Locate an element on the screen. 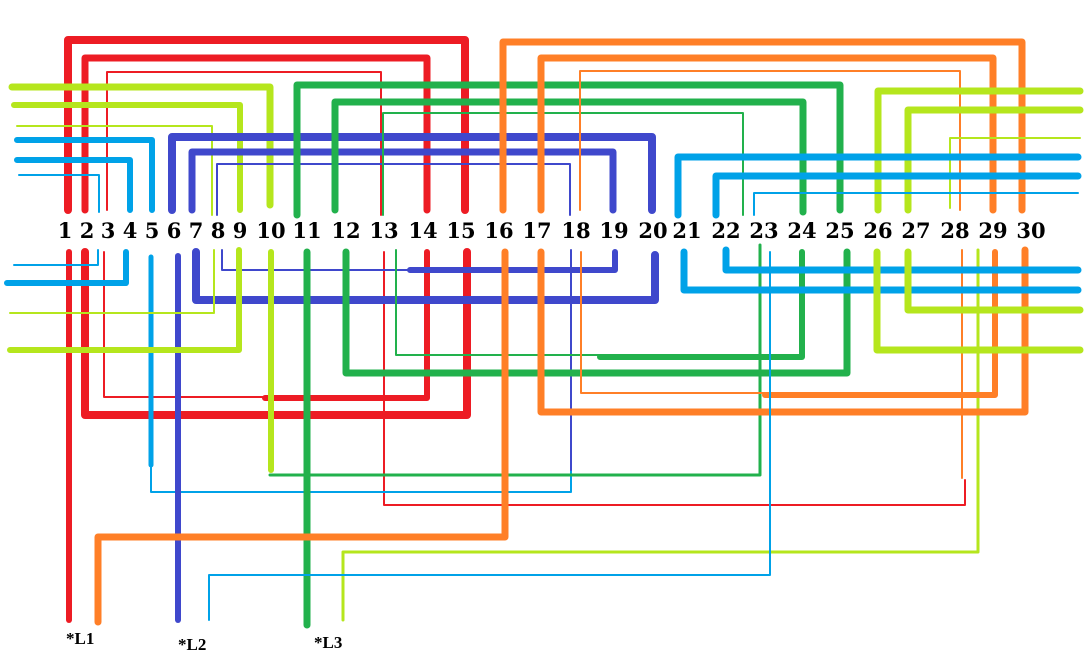 Image resolution: width=1088 pixels, height=662 pixels. terminal-label-19: 19 is located at coordinates (613, 230).